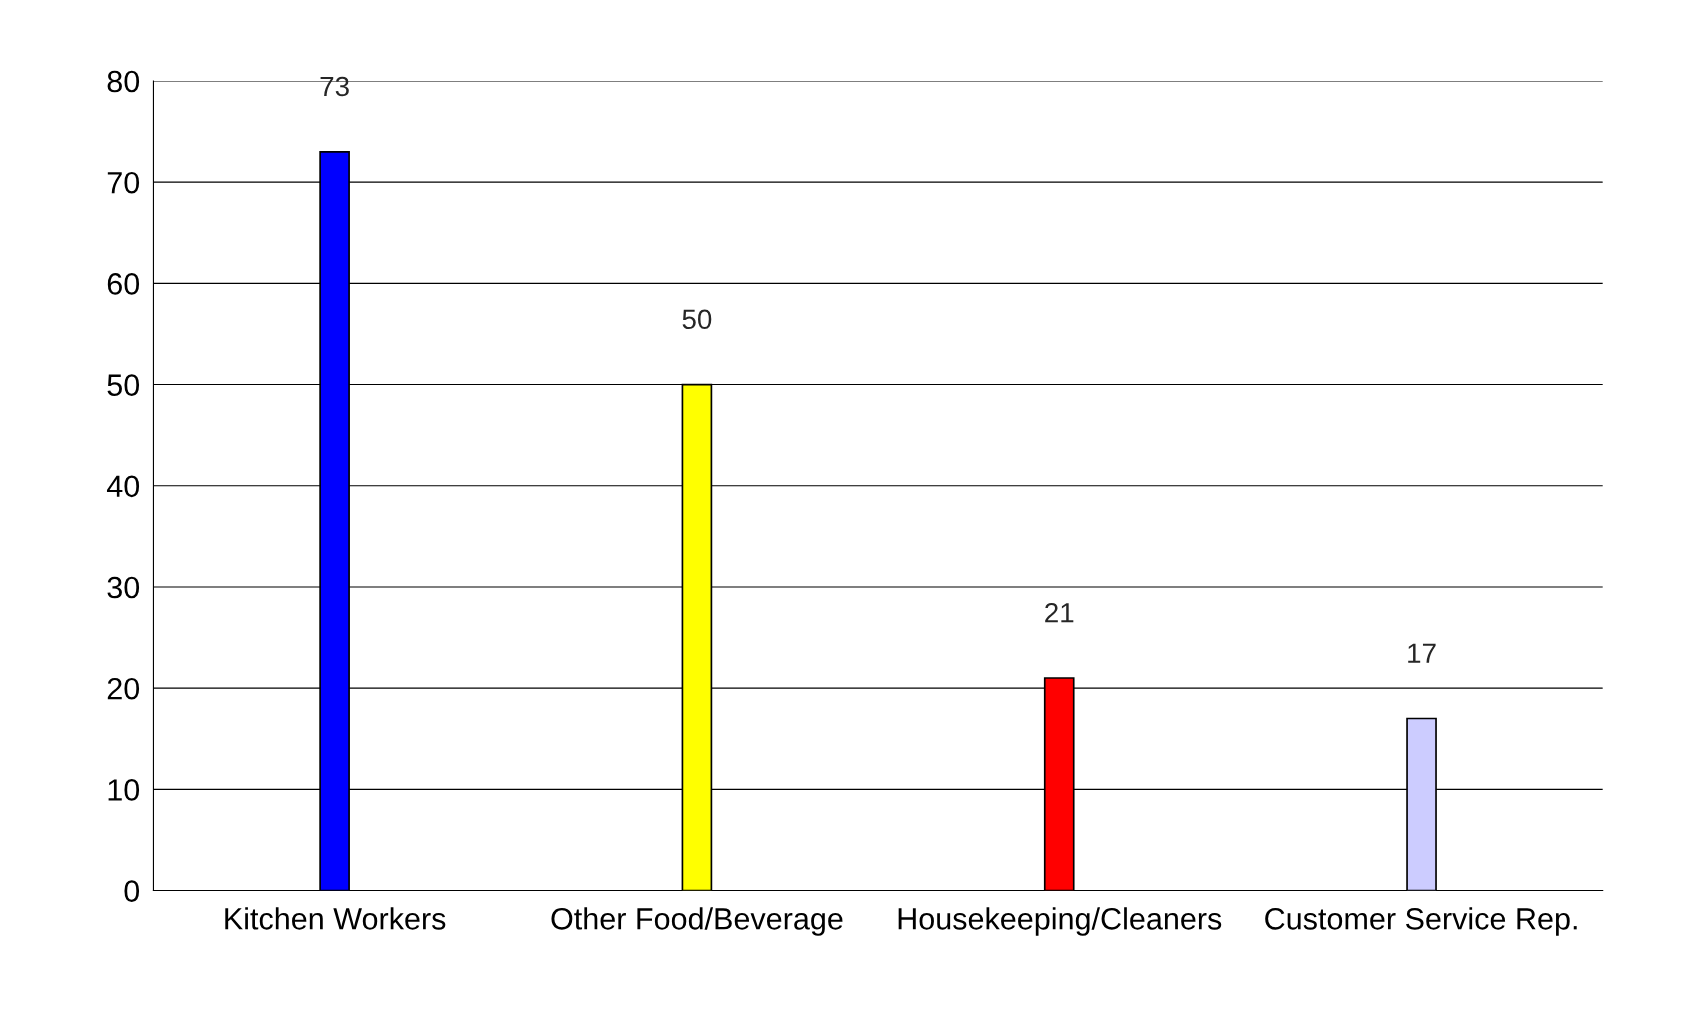  I want to click on y-tick-label: 60, so click(123, 284).